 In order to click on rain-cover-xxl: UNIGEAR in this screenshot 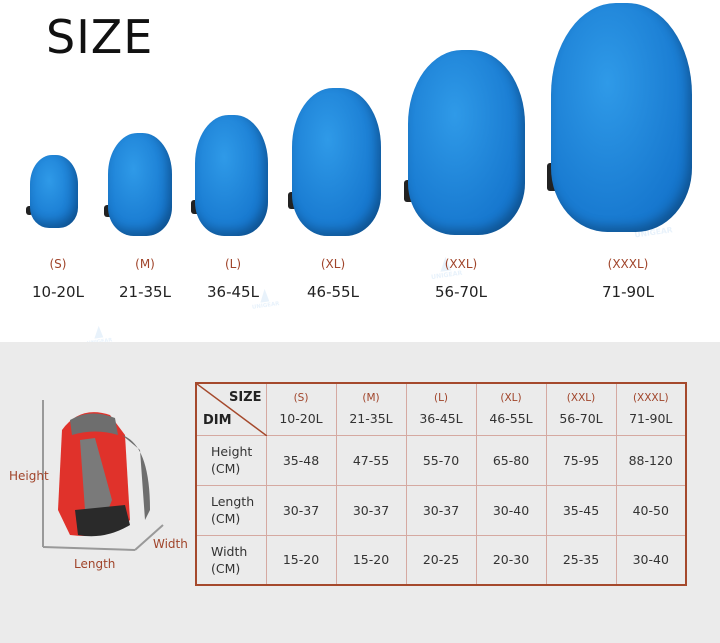, I will do `click(466, 142)`.